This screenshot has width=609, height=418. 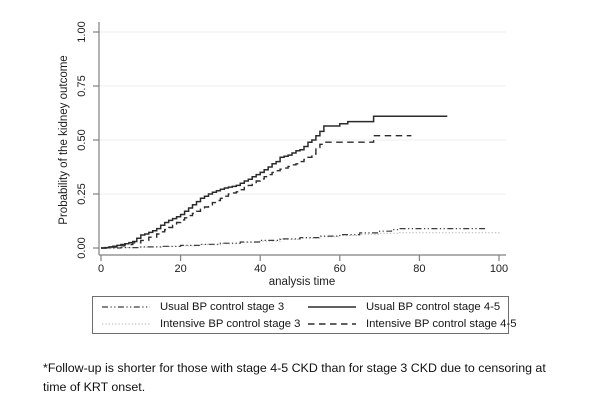 I want to click on legend-item-usual-stage3: Usual BP control stage 3, so click(x=204, y=307).